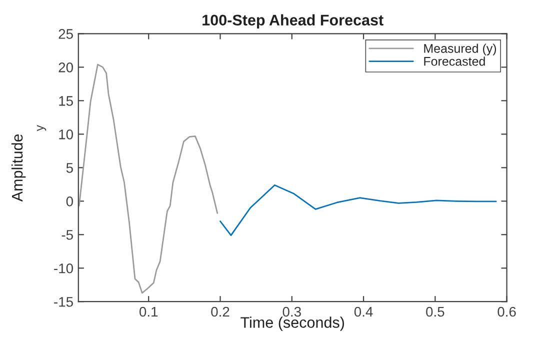 This screenshot has height=337, width=560. Describe the element at coordinates (291, 311) in the screenshot. I see `x-tick-label: 0.3` at that location.